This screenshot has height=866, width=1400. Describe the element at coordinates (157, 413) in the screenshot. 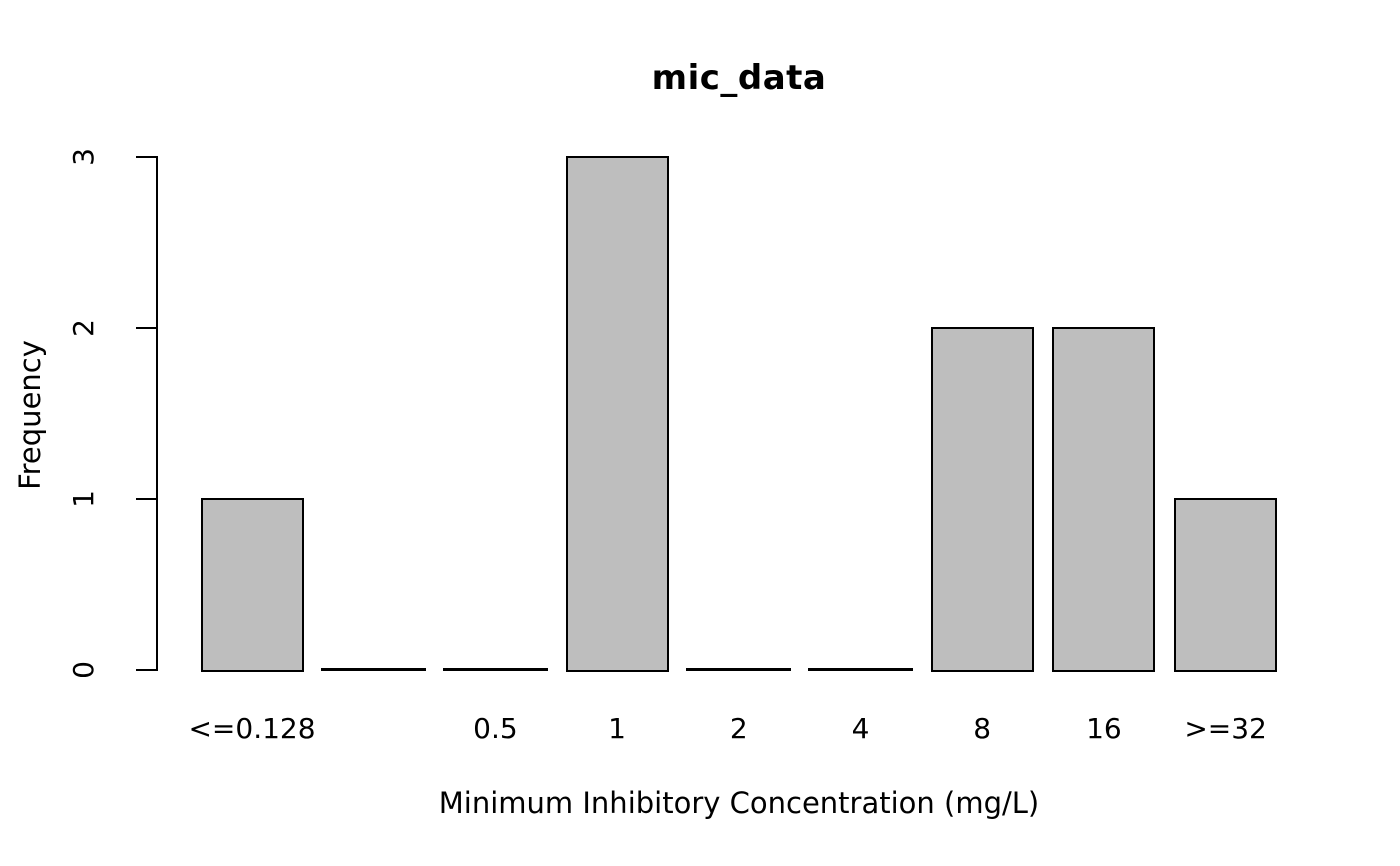

I see `y-axis-line` at that location.